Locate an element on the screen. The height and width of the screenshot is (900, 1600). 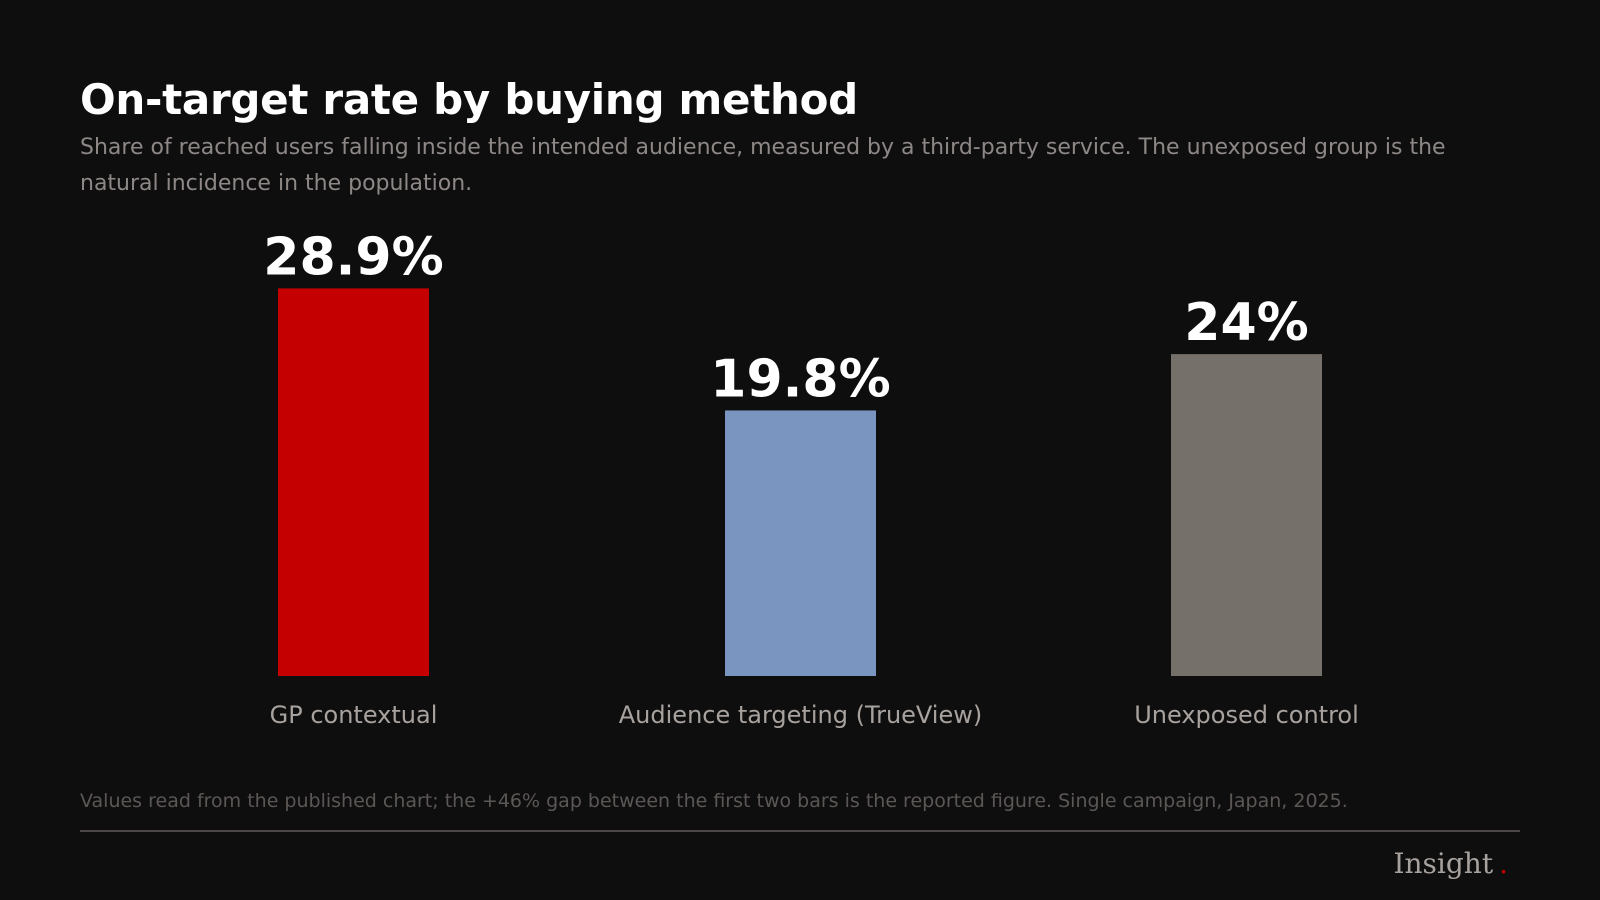
value-label-unexposed-control: 24% is located at coordinates (1246, 323).